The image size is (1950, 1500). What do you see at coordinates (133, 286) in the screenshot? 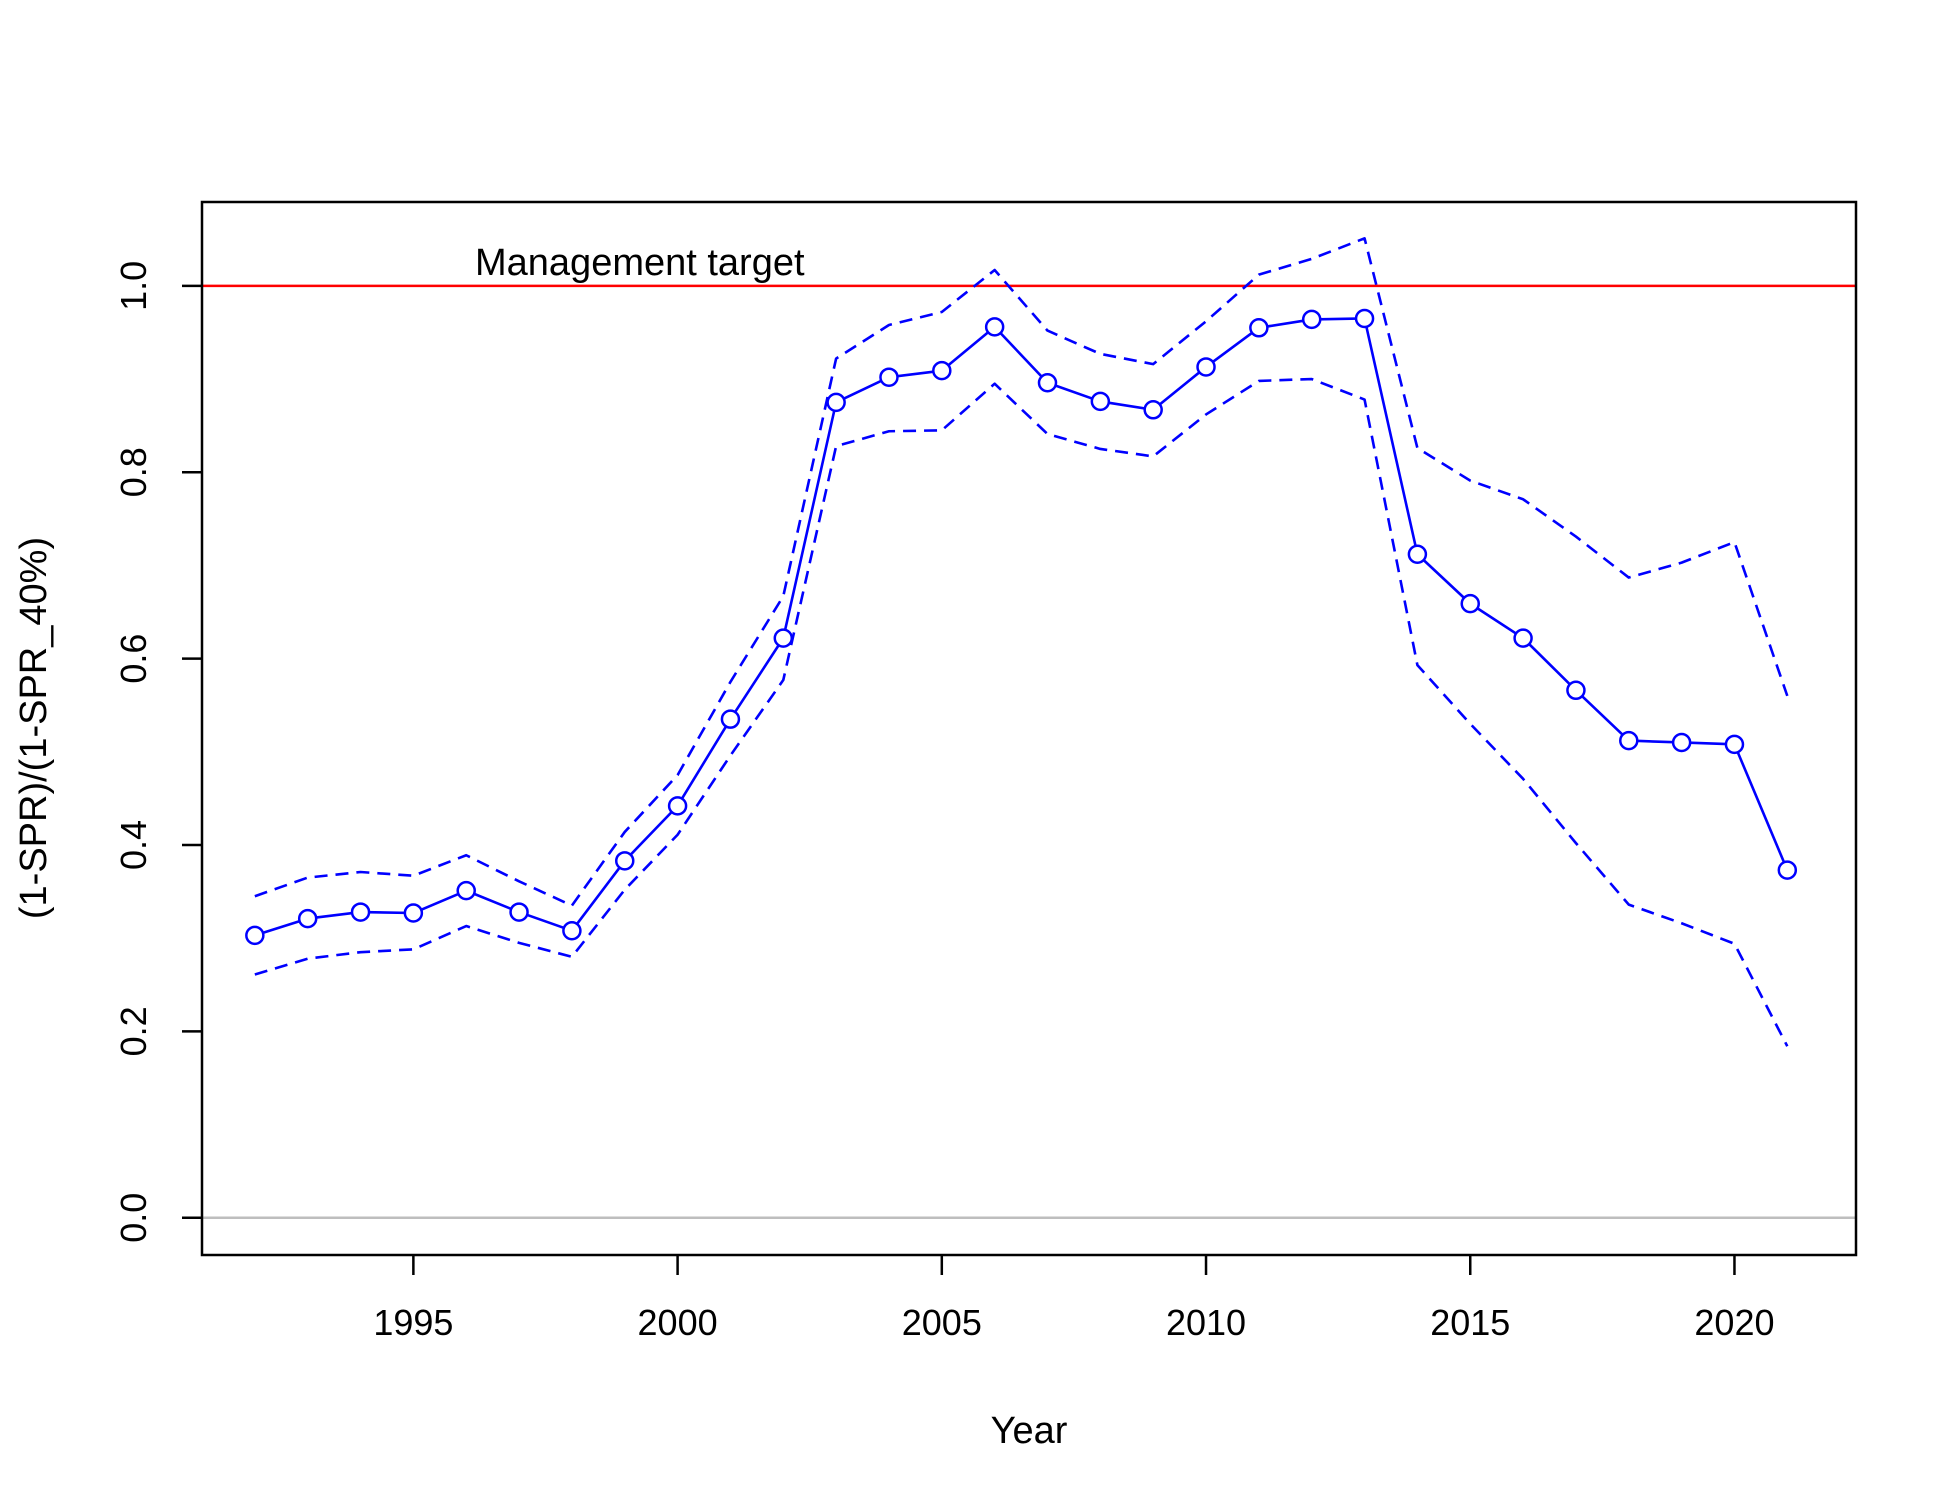
I see `y-tick-label-5: 1.0` at bounding box center [133, 286].